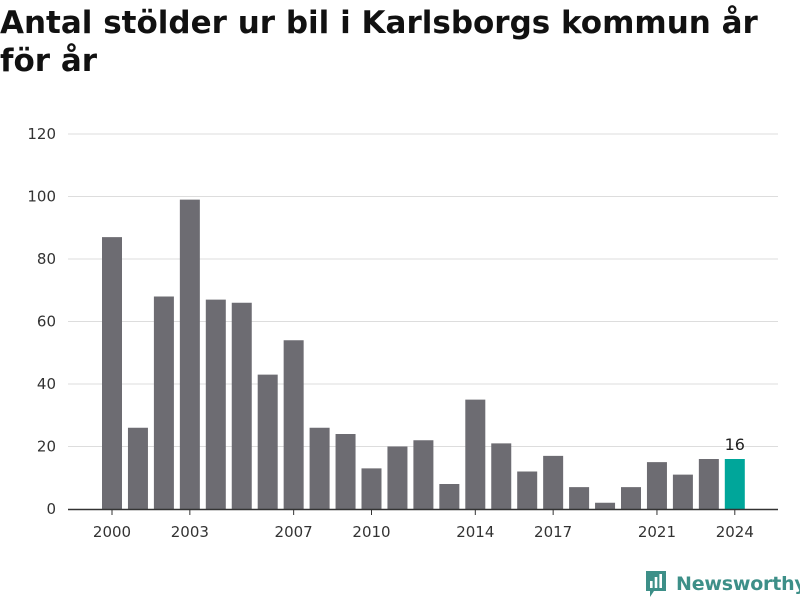 The height and width of the screenshot is (600, 800). I want to click on y-tick-label: 60, so click(46, 322).